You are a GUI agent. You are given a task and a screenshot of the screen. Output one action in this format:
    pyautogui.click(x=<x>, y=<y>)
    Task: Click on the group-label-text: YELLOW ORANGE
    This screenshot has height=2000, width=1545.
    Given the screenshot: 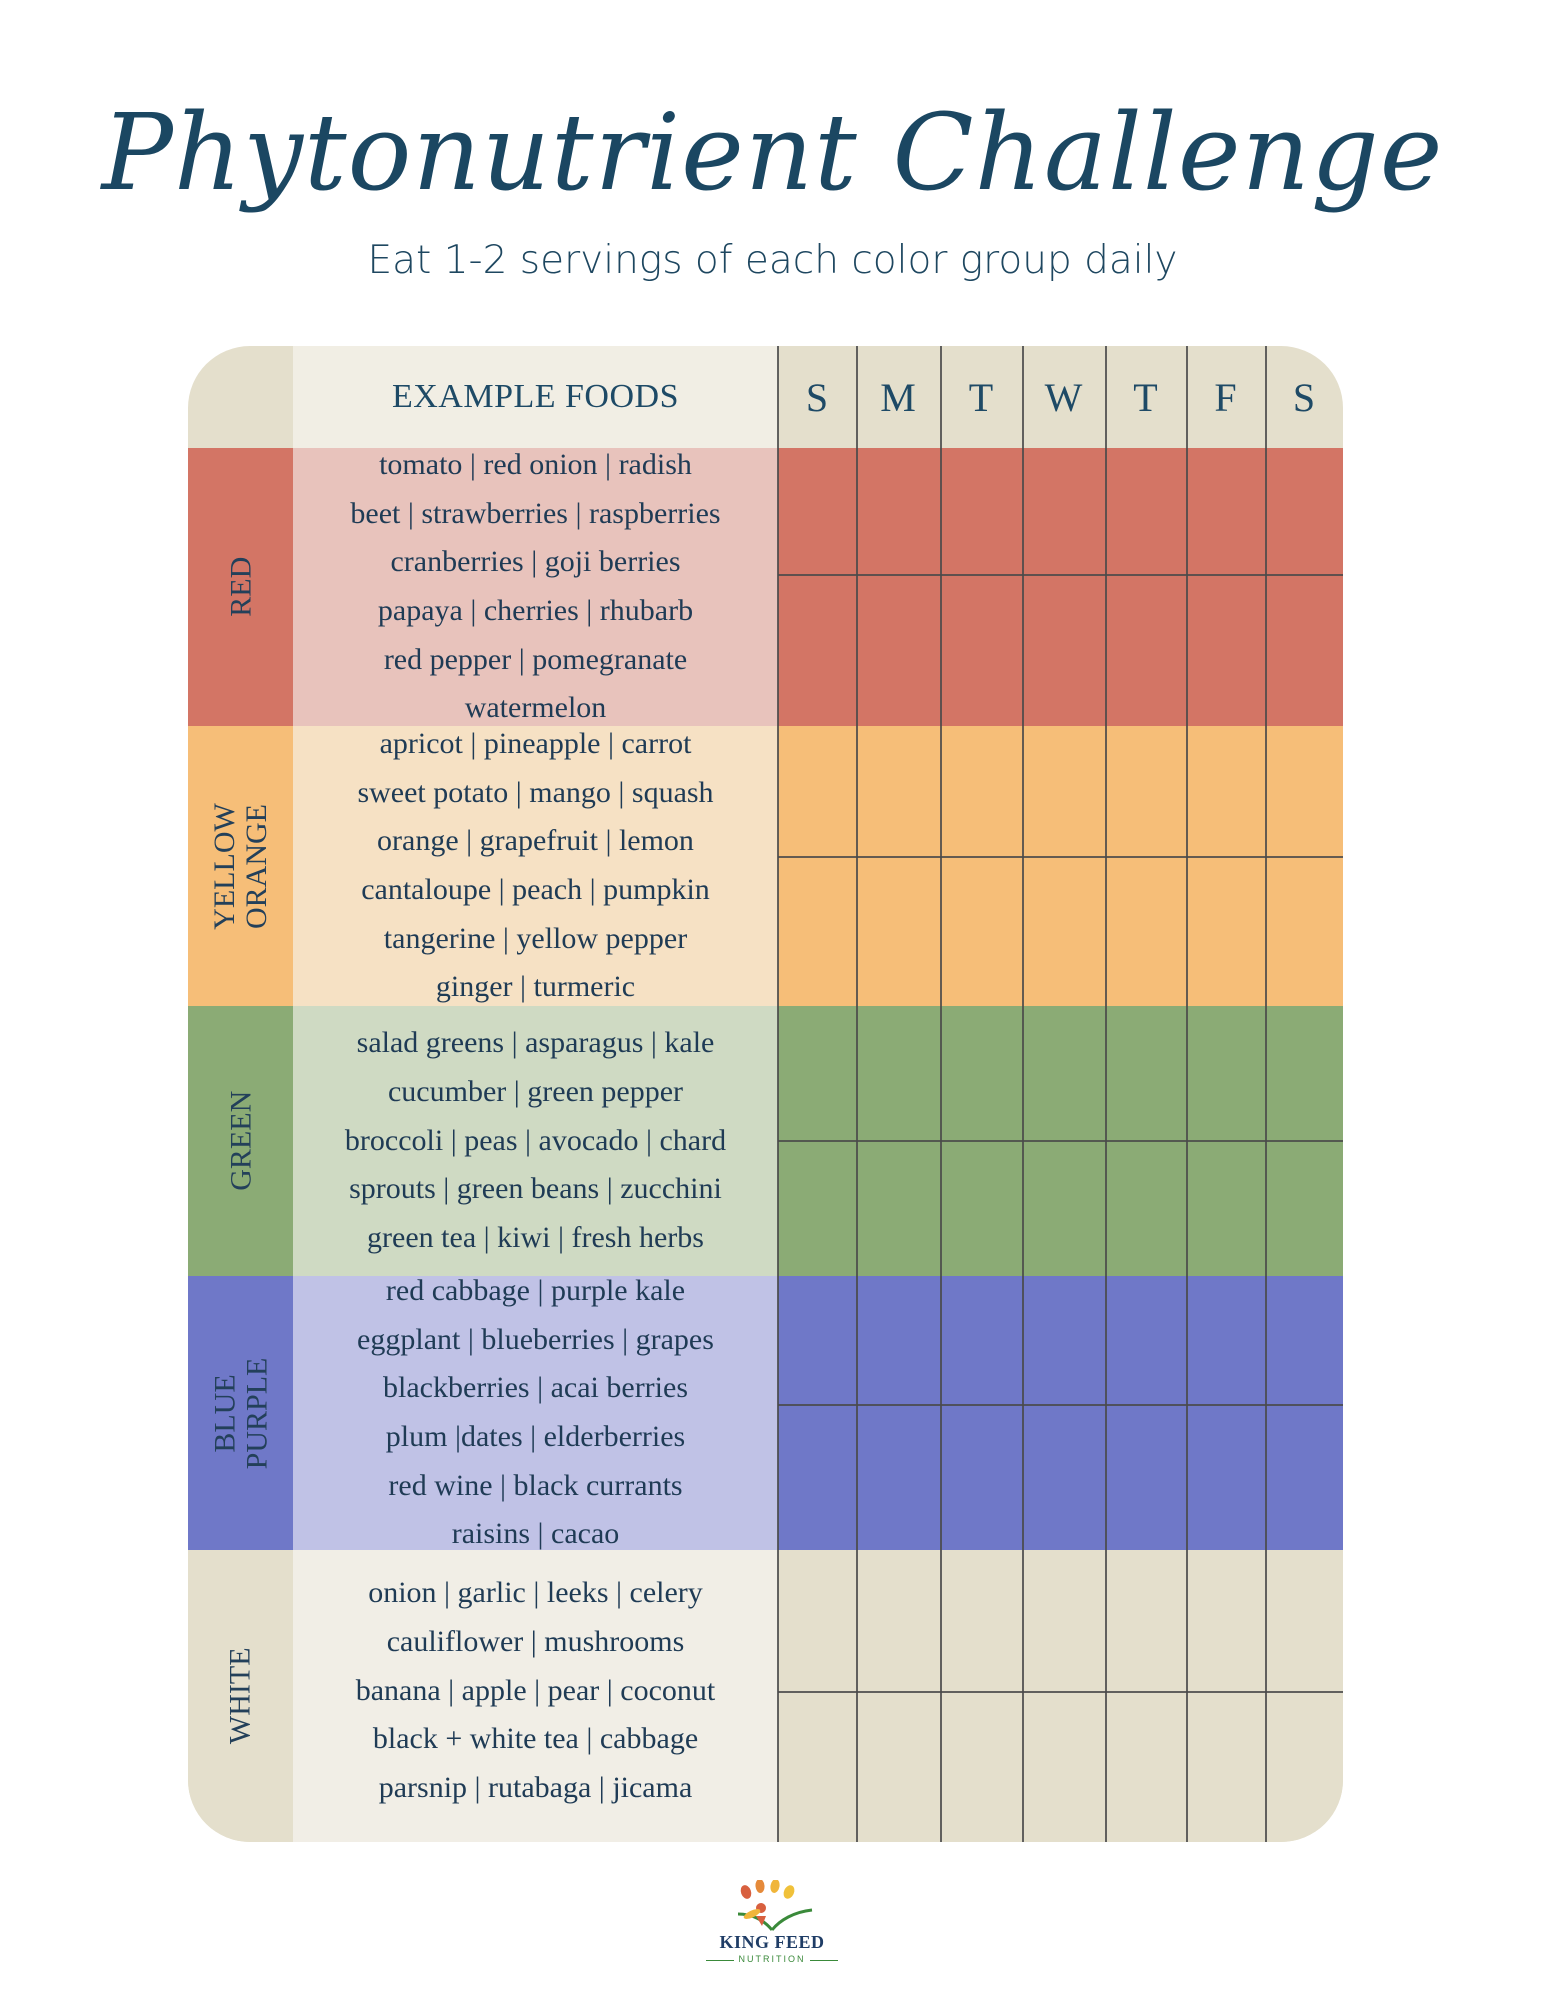 What is the action you would take?
    pyautogui.click(x=240, y=866)
    